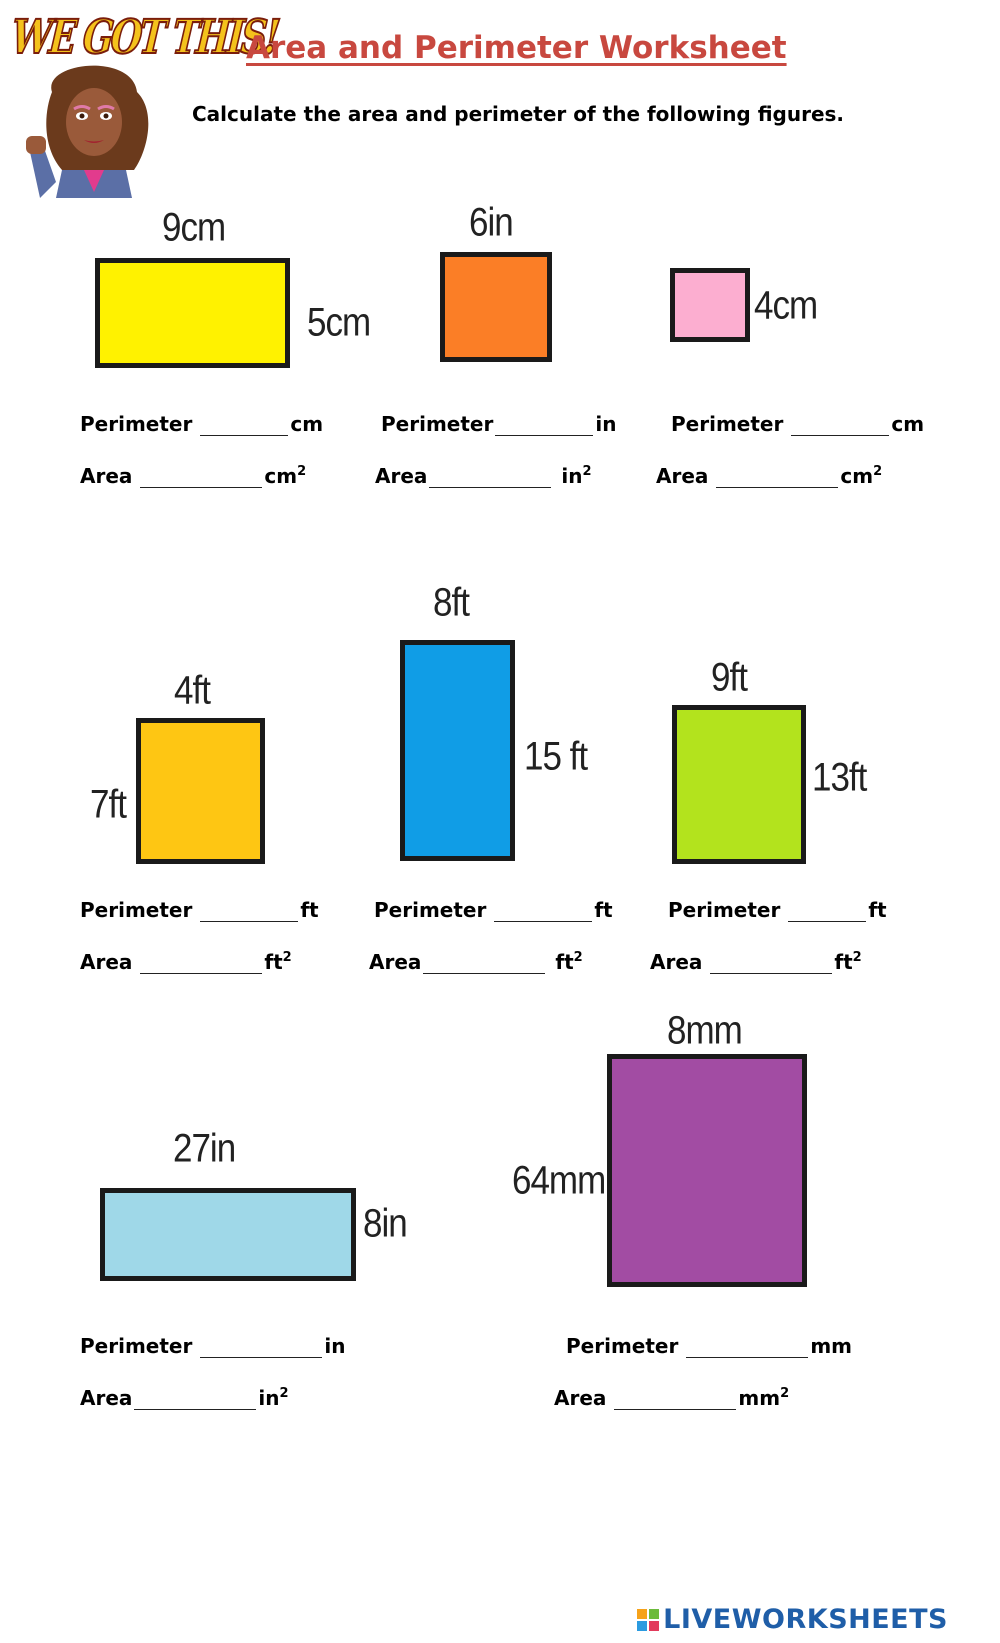 The height and width of the screenshot is (1643, 1000). What do you see at coordinates (457, 750) in the screenshot?
I see `fig5-rectangle` at bounding box center [457, 750].